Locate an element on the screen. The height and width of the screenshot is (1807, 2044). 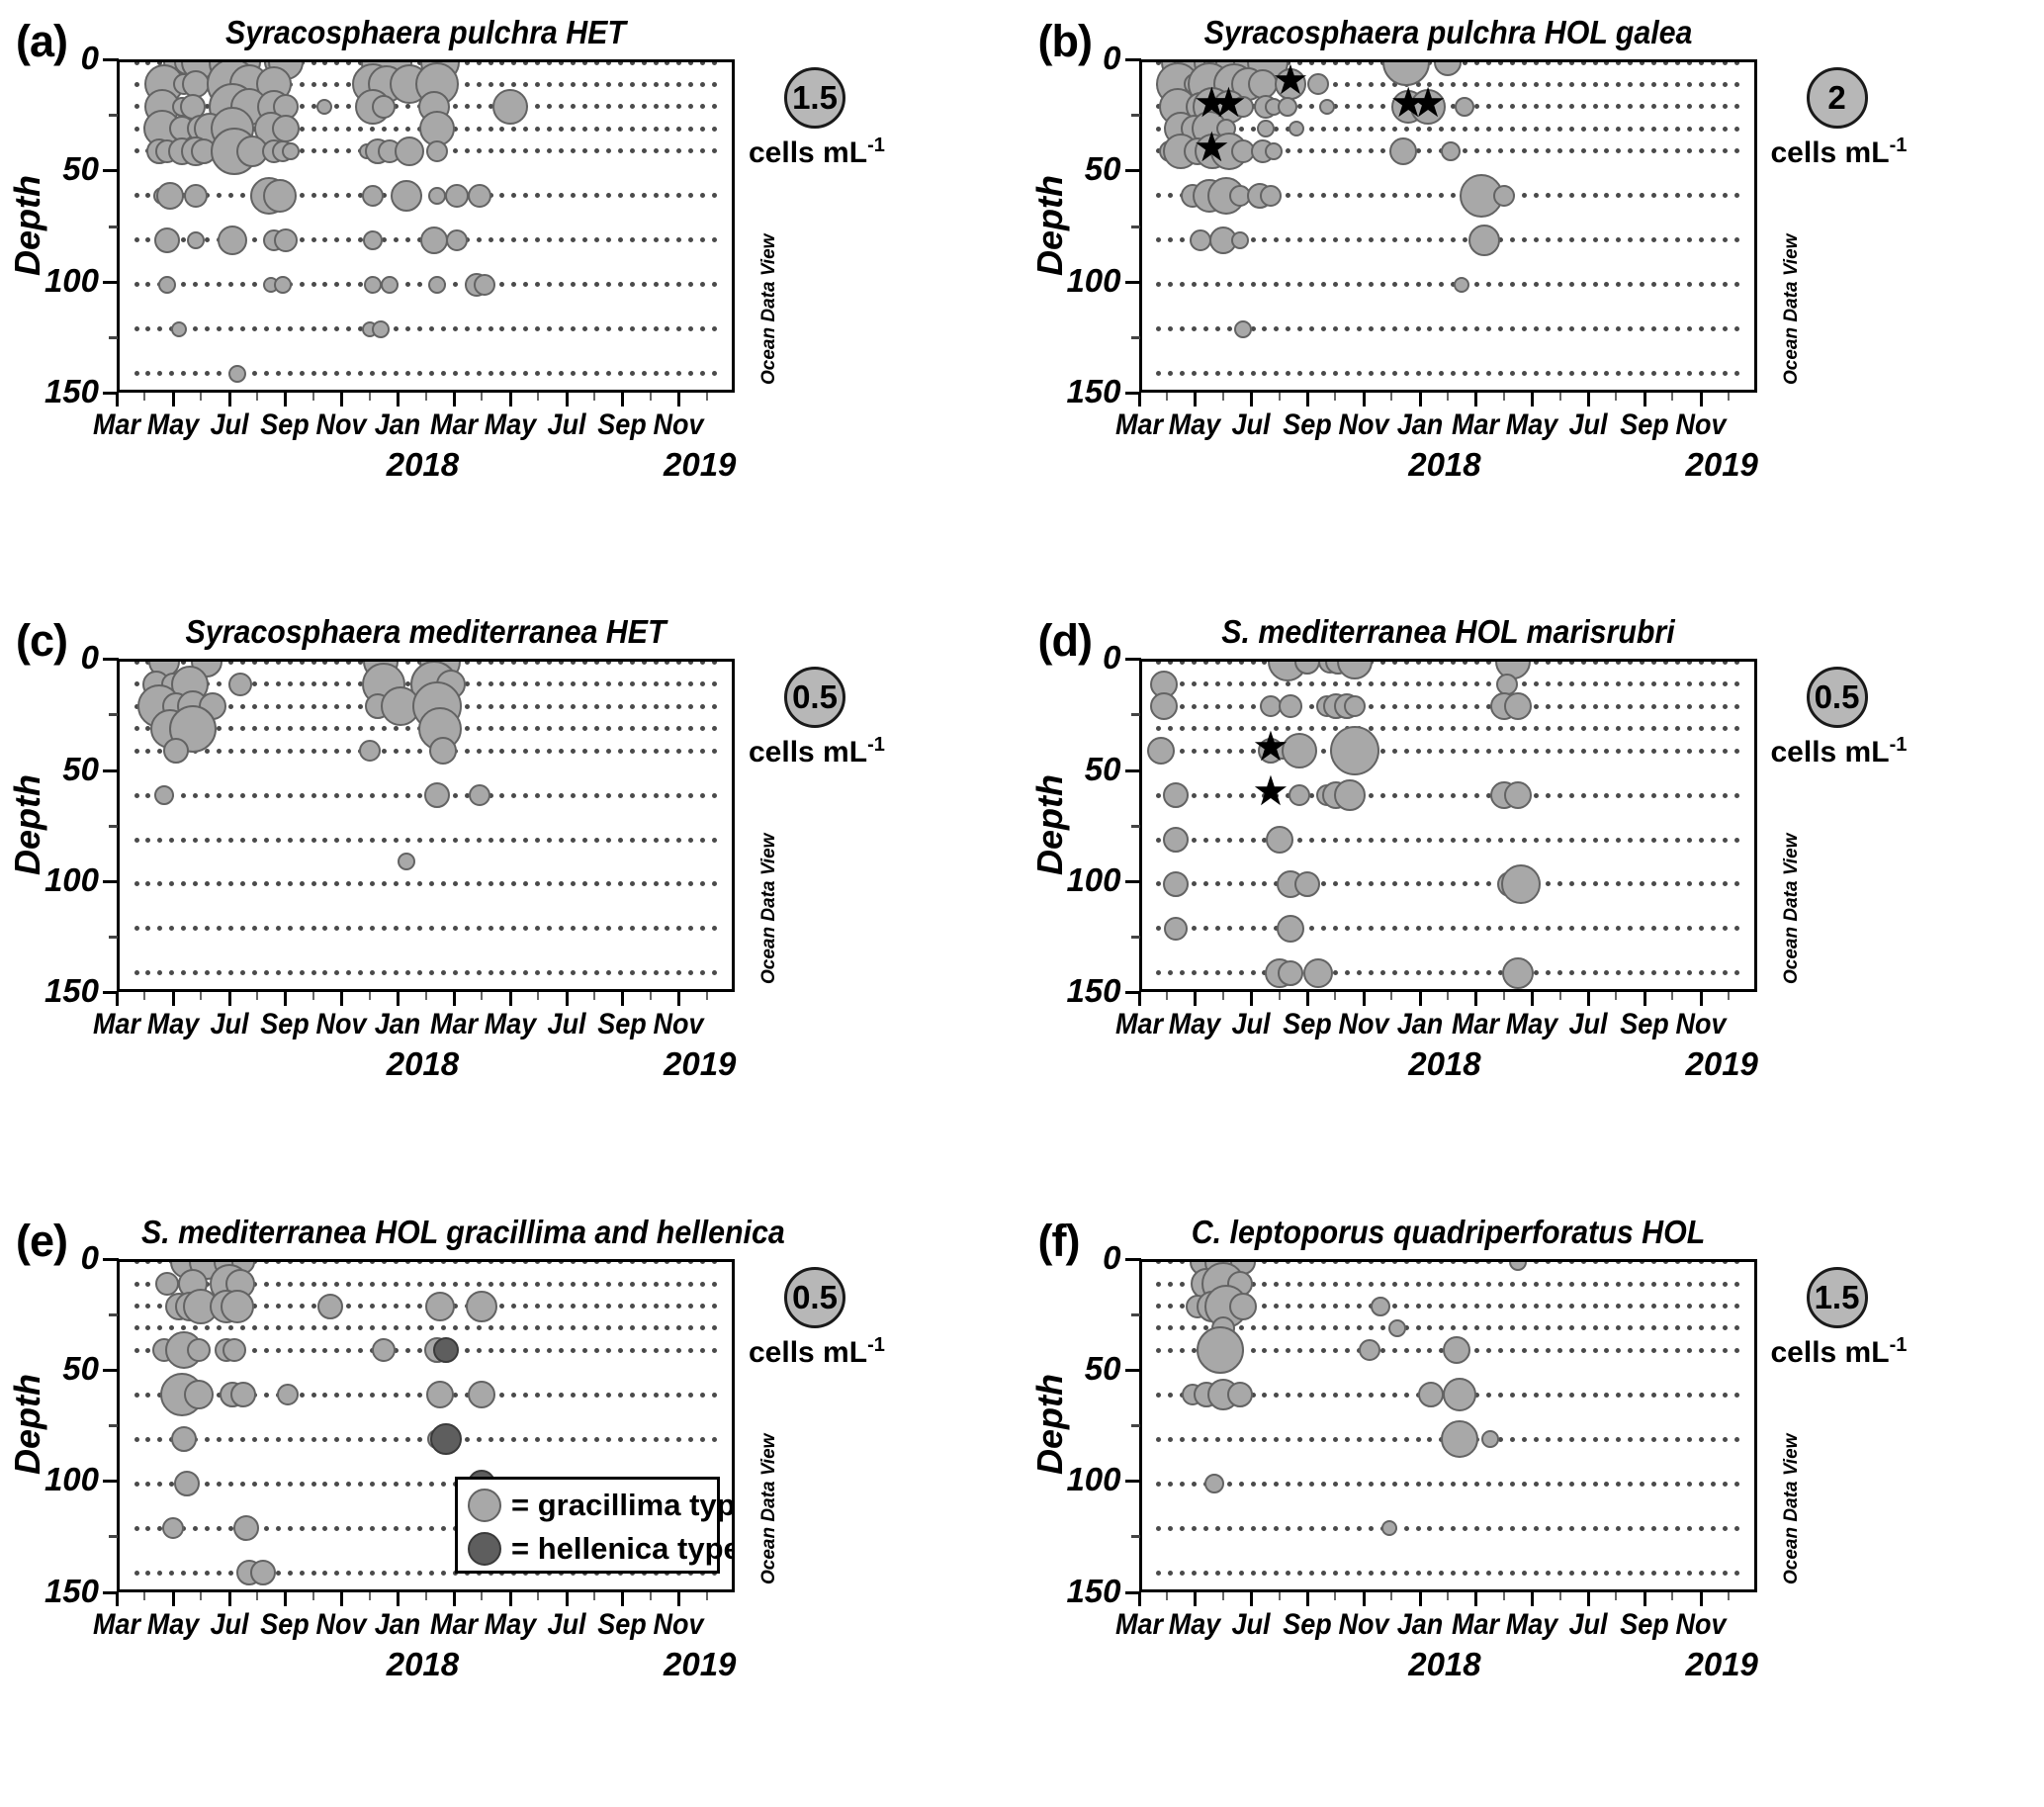
x-tick-label: Nov is located at coordinates (1700, 1024).